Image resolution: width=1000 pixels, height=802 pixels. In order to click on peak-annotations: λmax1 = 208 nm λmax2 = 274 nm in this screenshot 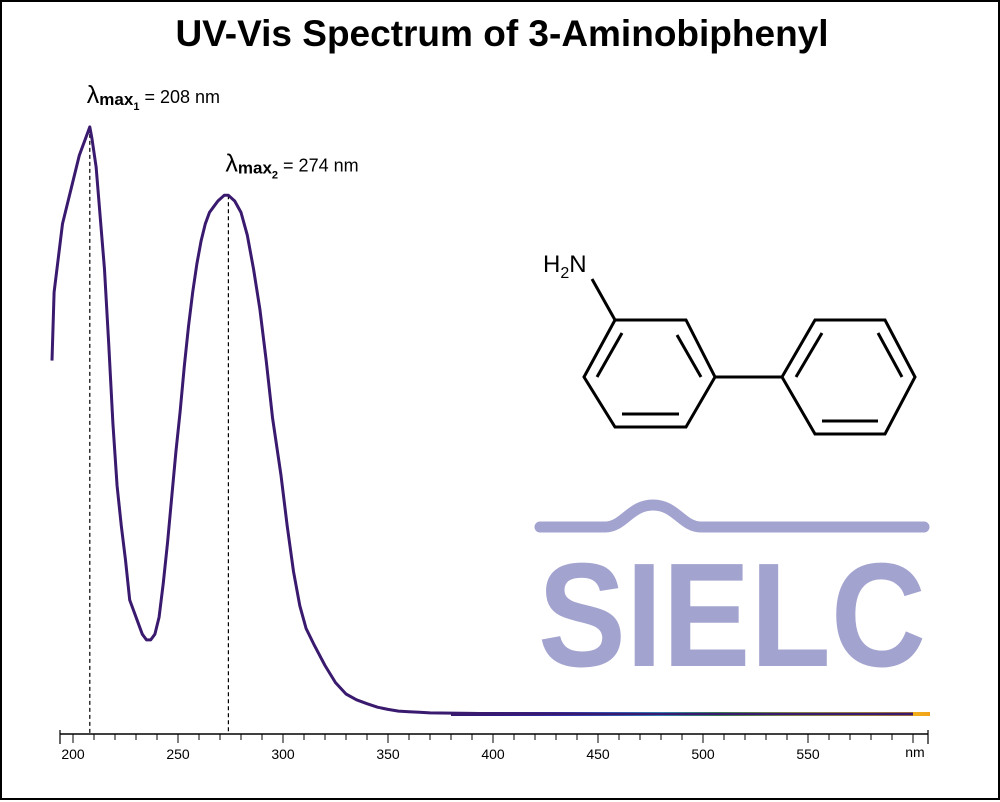, I will do `click(223, 131)`.